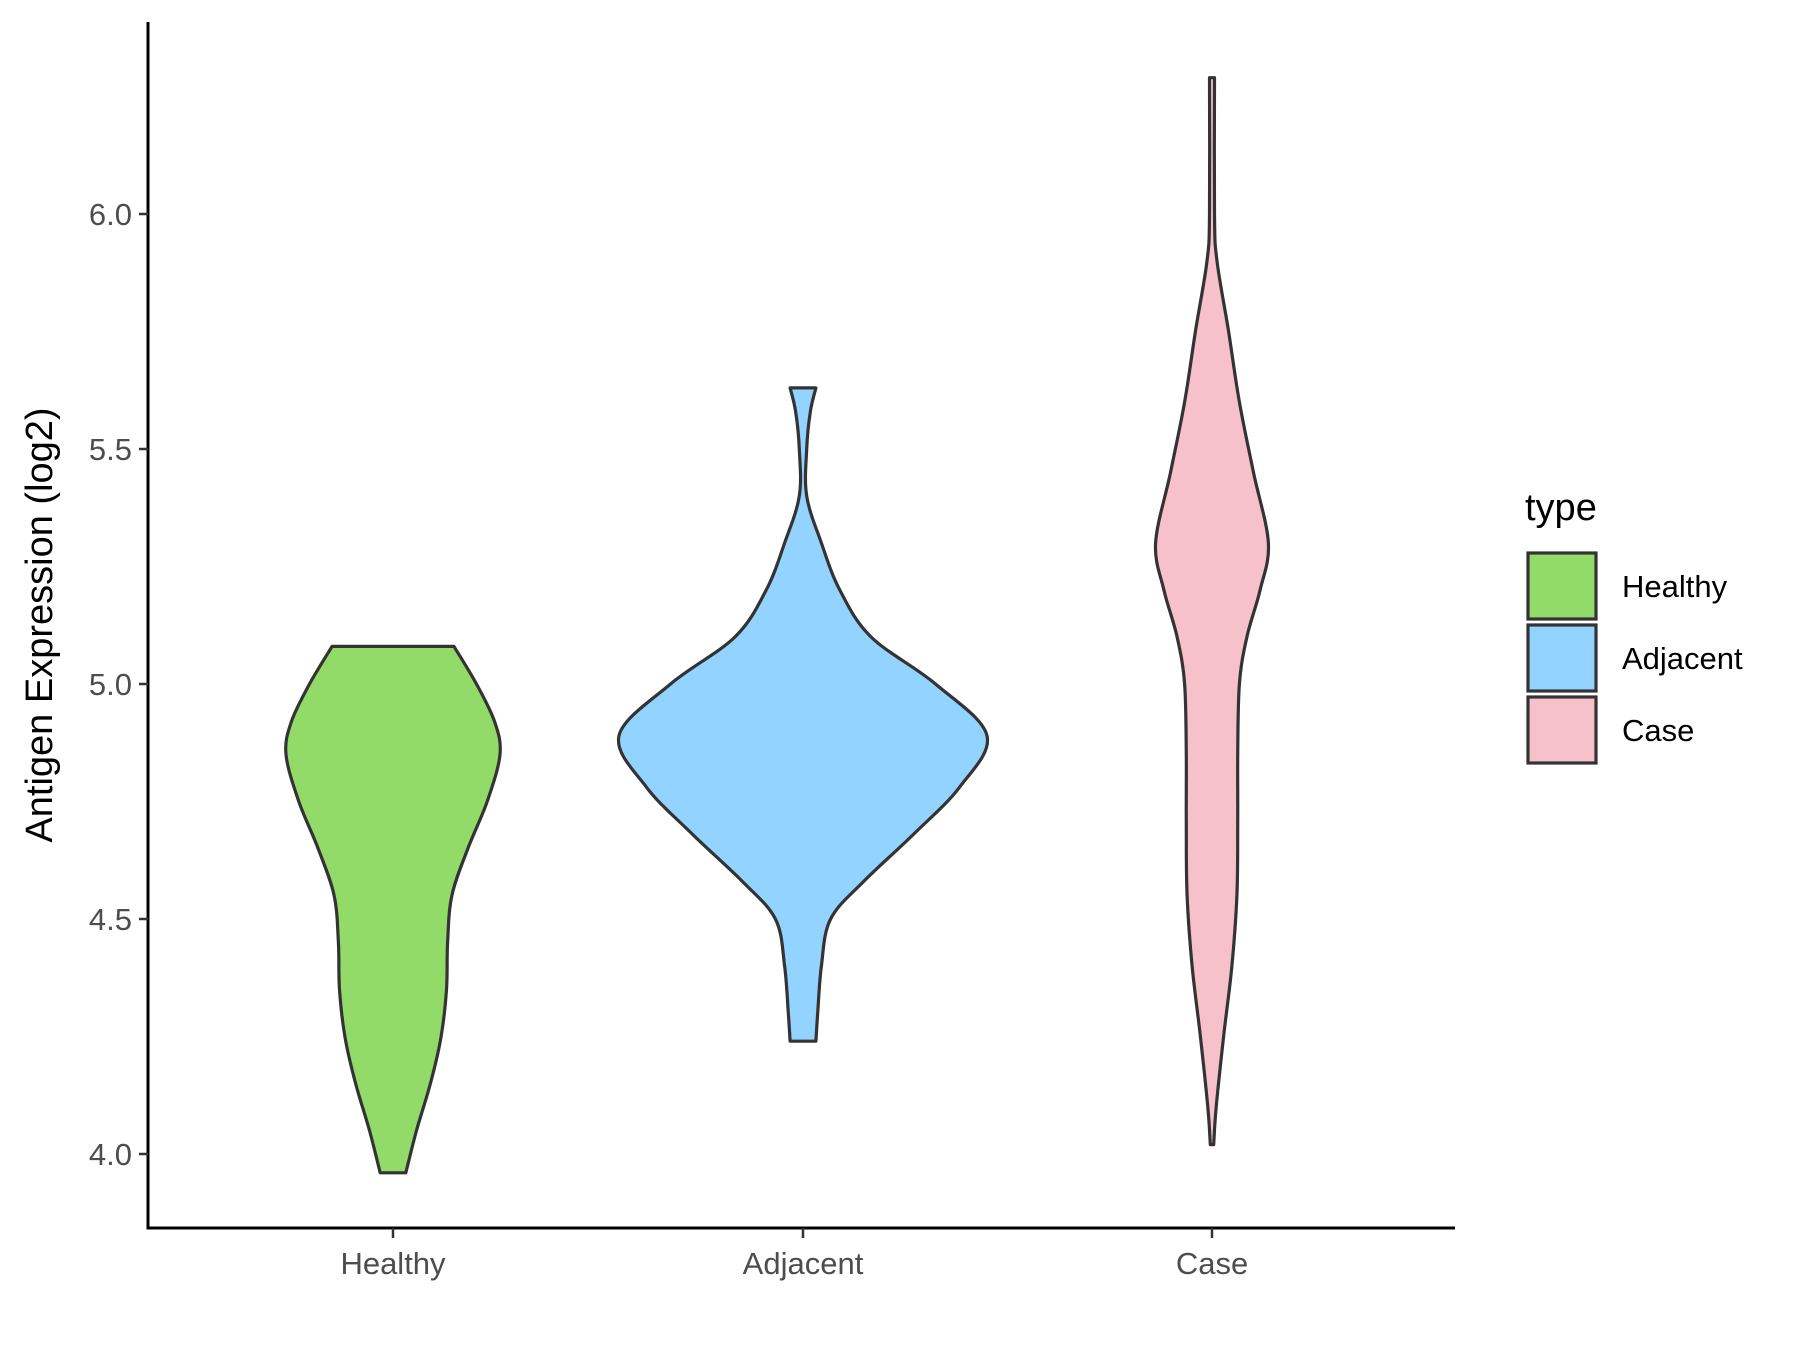 Image resolution: width=1800 pixels, height=1355 pixels. What do you see at coordinates (1562, 730) in the screenshot?
I see `legend-key-case` at bounding box center [1562, 730].